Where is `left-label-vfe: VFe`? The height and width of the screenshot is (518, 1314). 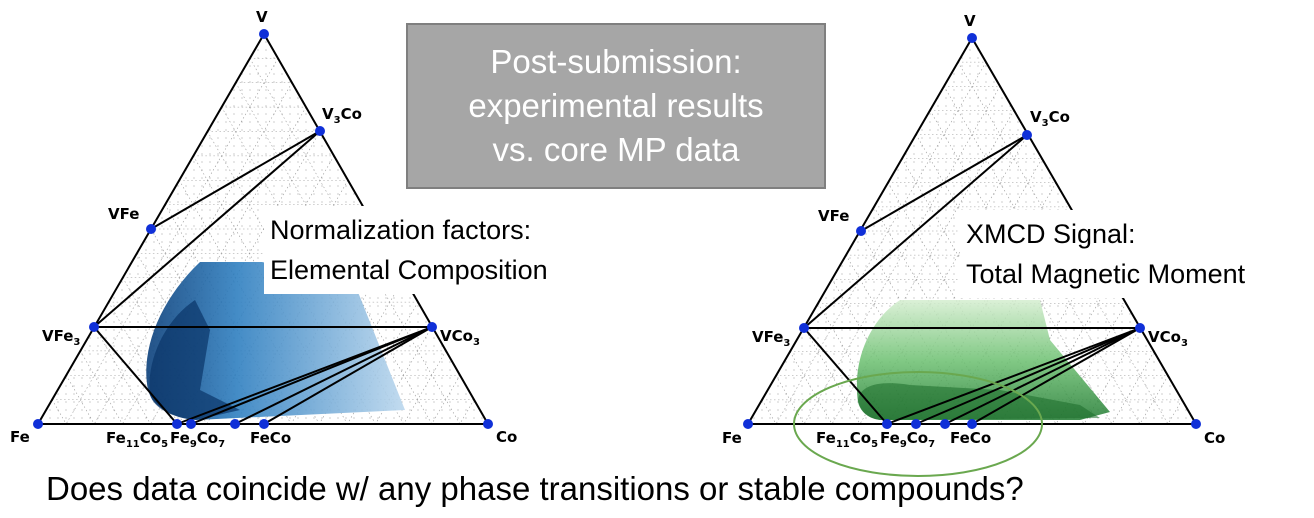
left-label-vfe: VFe is located at coordinates (123, 214).